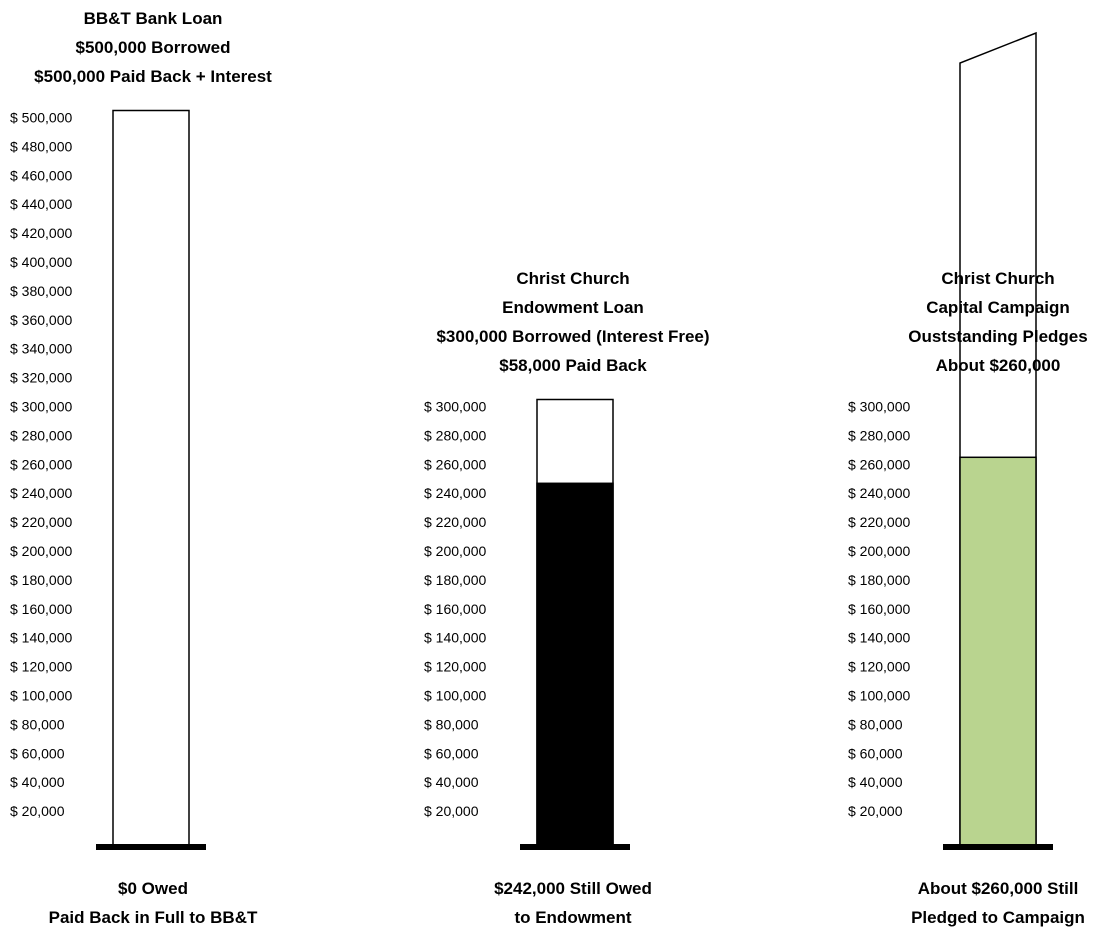  Describe the element at coordinates (998, 917) in the screenshot. I see `caption-line: Pledged to Campaign` at that location.